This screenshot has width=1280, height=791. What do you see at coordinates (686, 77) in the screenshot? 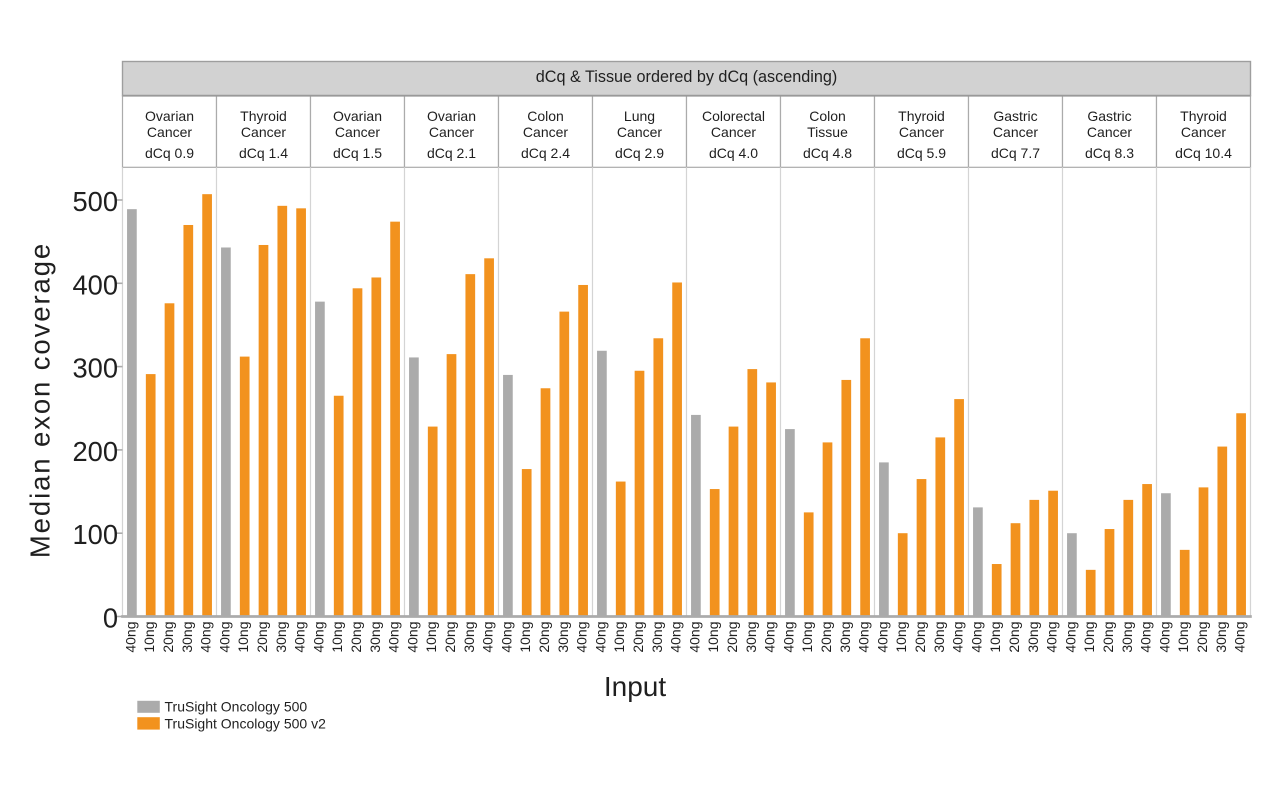
I see `svg-text:dCq & Tissue ordered by dCq (a: dCq & Tissue ordered by dCq (ascending)` at bounding box center [686, 77].